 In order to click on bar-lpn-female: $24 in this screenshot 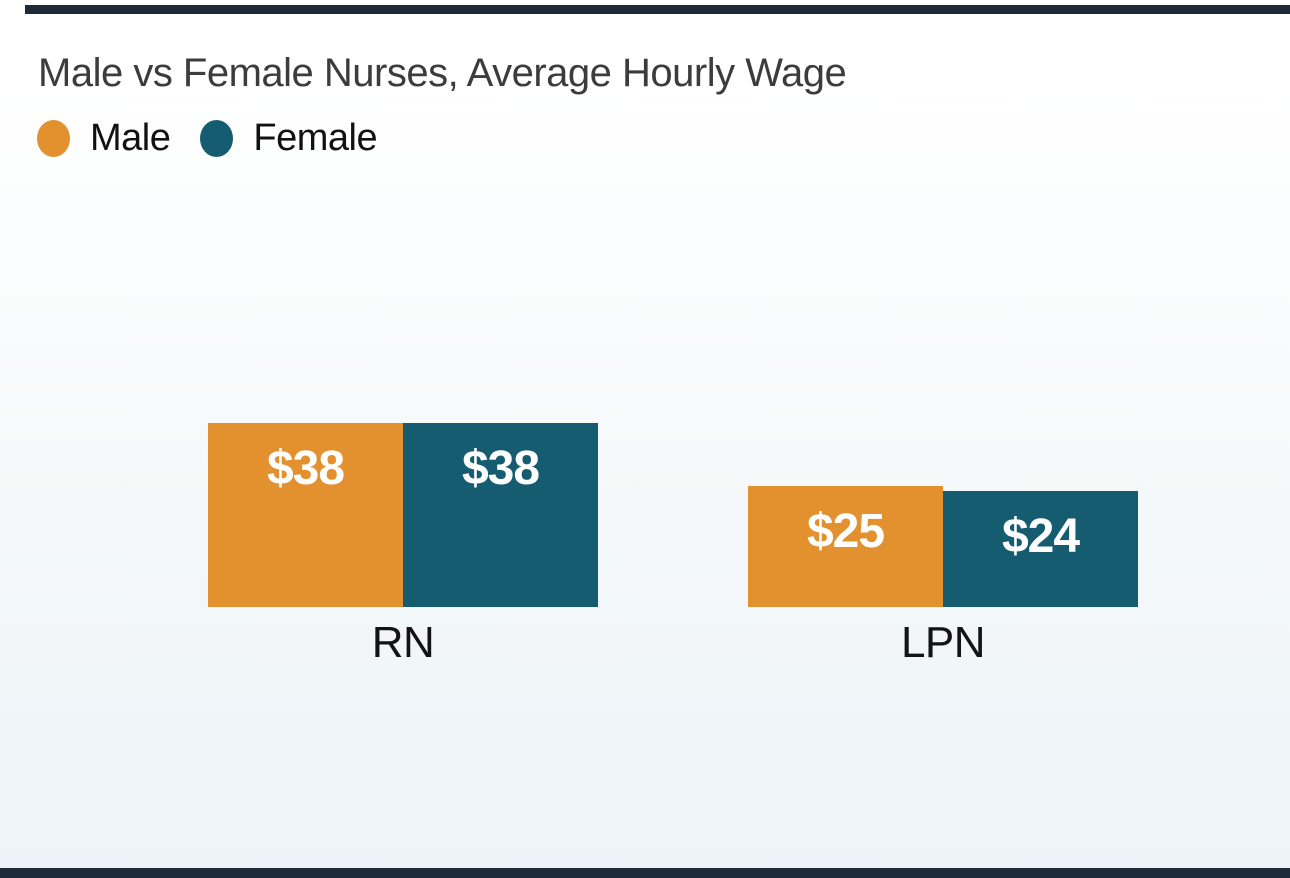, I will do `click(1040, 549)`.